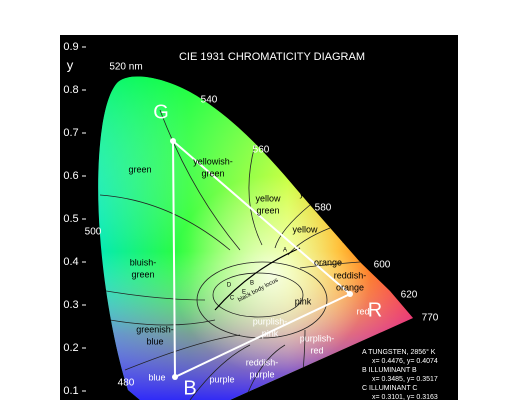 This screenshot has width=514, height=400. I want to click on legend-line: x= 0.4476, y= 0.4074, so click(405, 361).